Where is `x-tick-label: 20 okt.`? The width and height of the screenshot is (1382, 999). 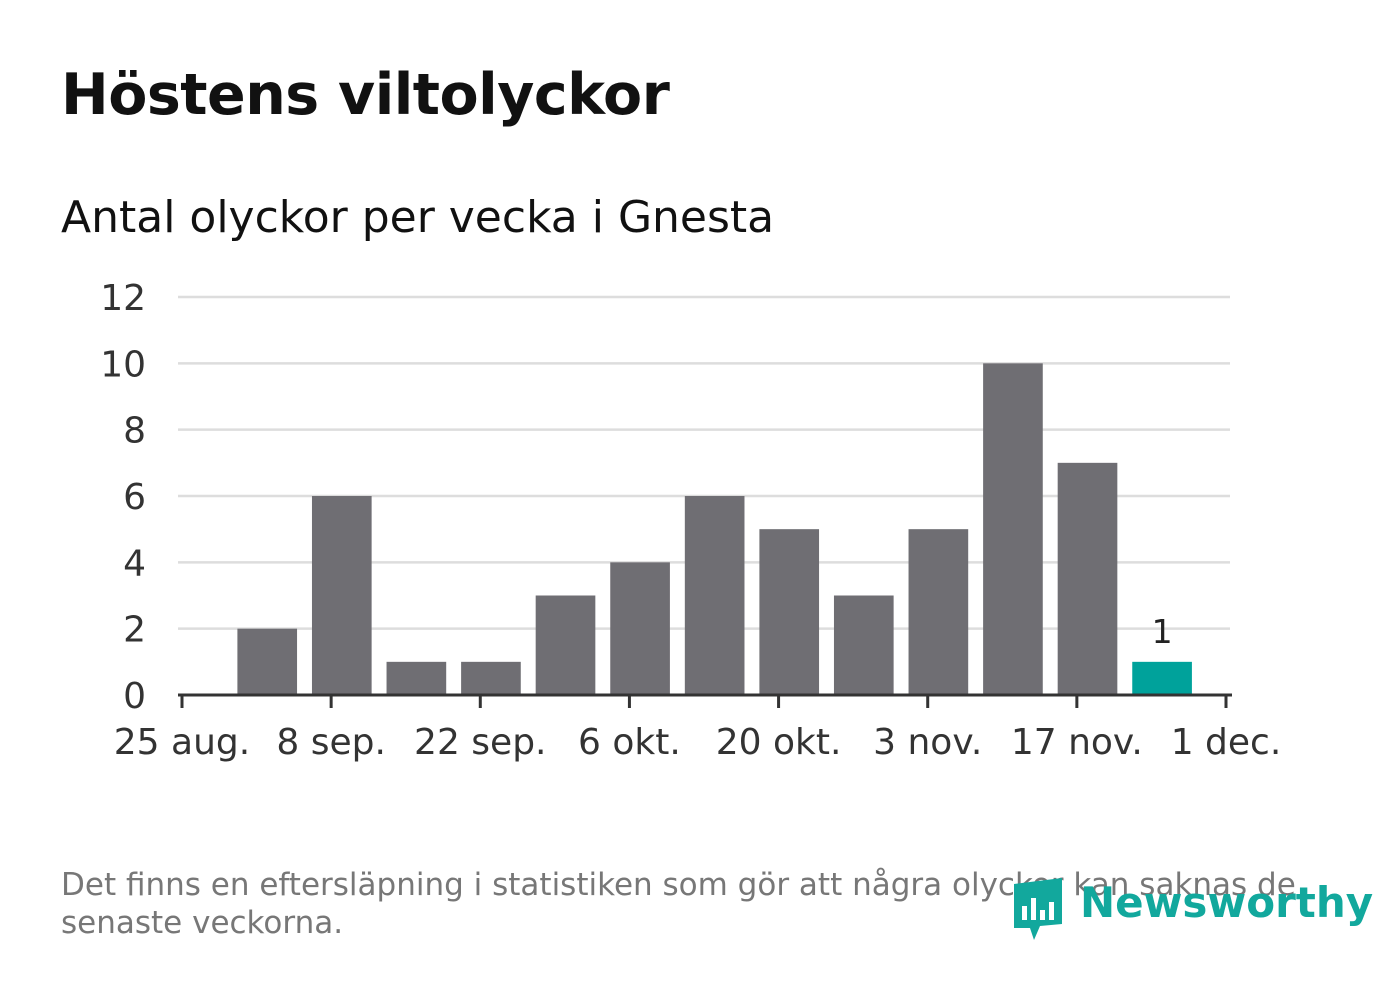 x-tick-label: 20 okt. is located at coordinates (779, 742).